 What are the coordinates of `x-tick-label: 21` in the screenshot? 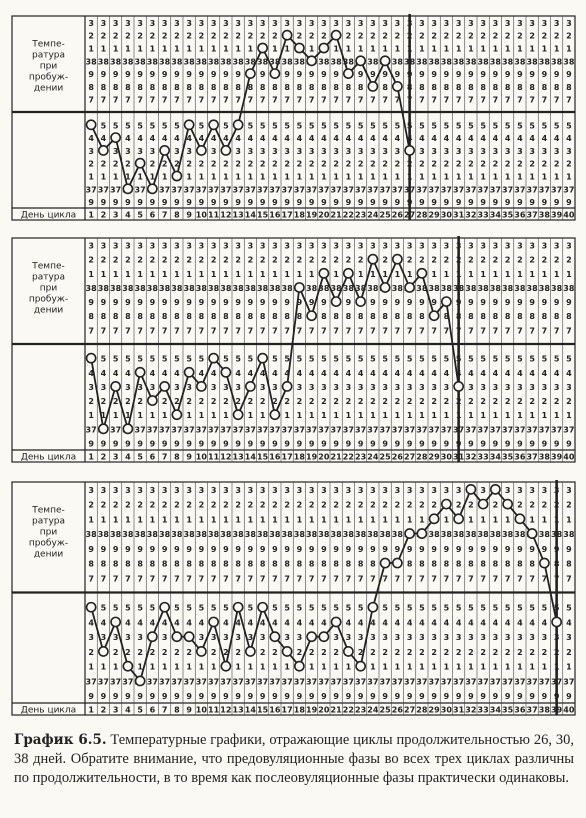 It's located at (337, 215).